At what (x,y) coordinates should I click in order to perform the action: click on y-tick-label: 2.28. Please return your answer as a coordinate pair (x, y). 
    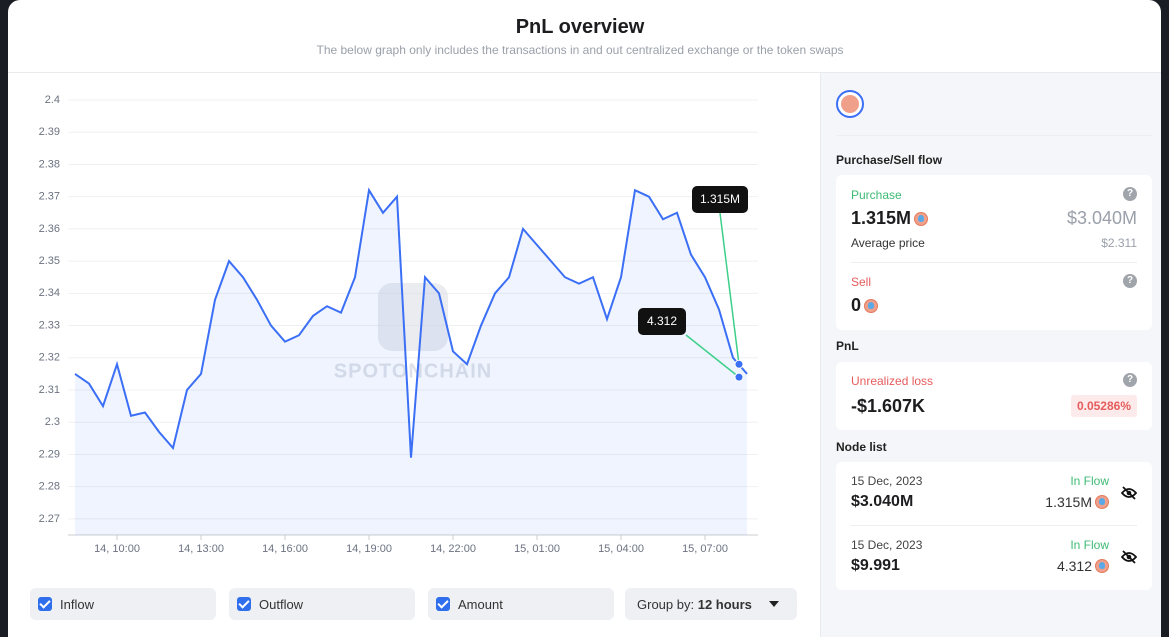
    Looking at the image, I should click on (49, 487).